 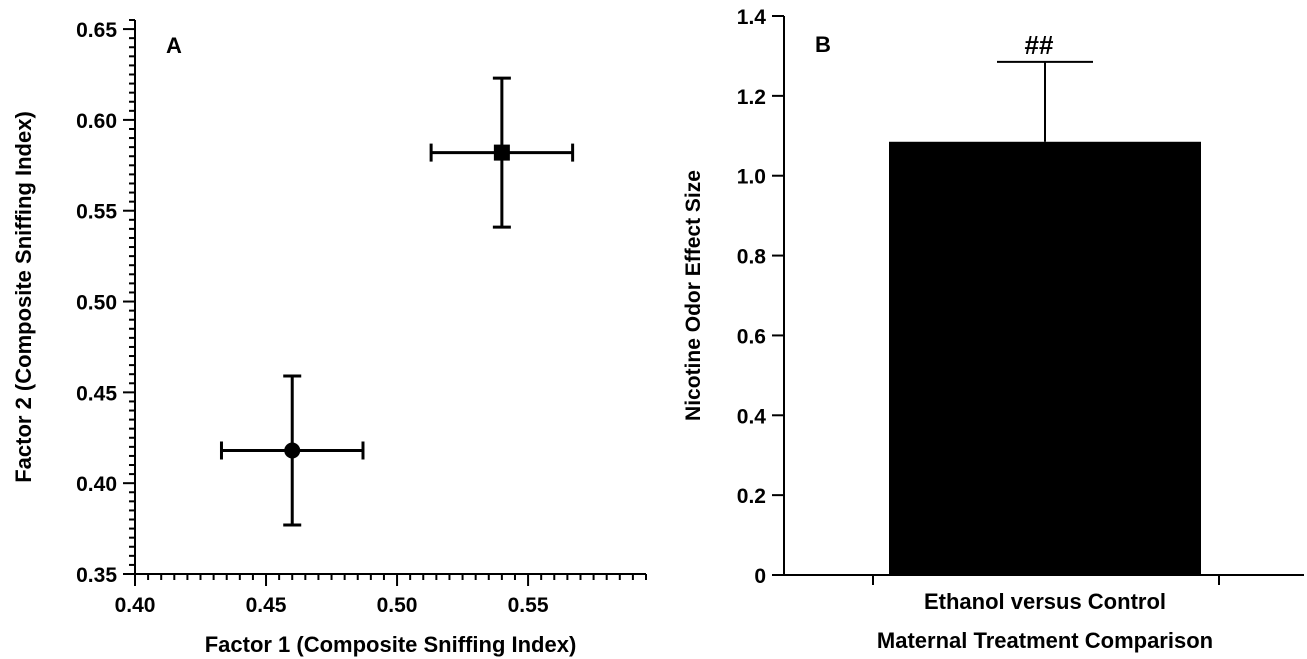 I want to click on y-tick-label: 0, so click(x=760, y=576).